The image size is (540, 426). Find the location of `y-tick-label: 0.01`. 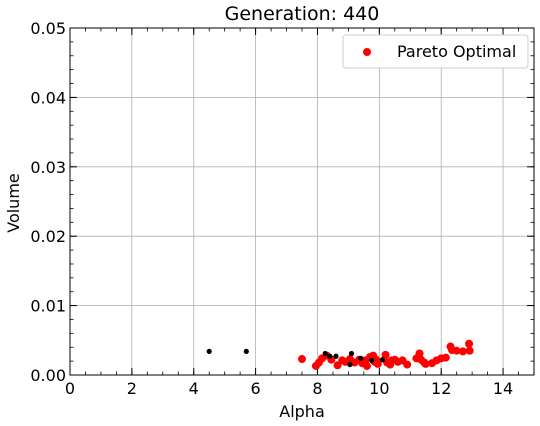

y-tick-label: 0.01 is located at coordinates (48, 306).